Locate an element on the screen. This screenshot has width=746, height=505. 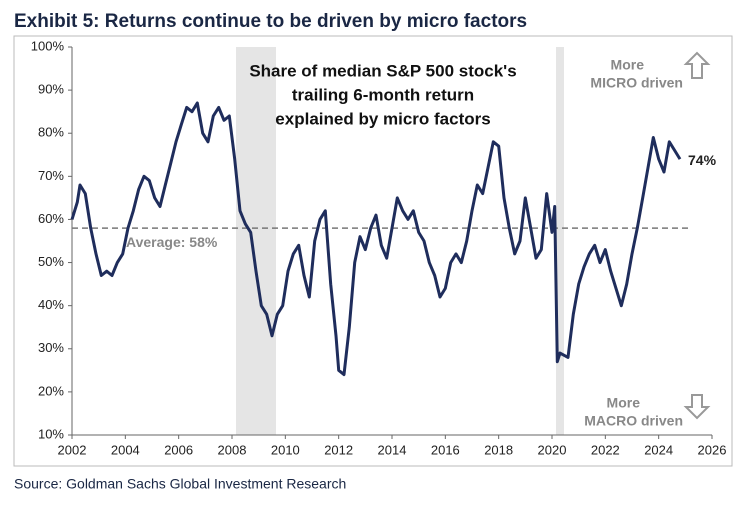
x-tick-label: 2006 is located at coordinates (178, 449).